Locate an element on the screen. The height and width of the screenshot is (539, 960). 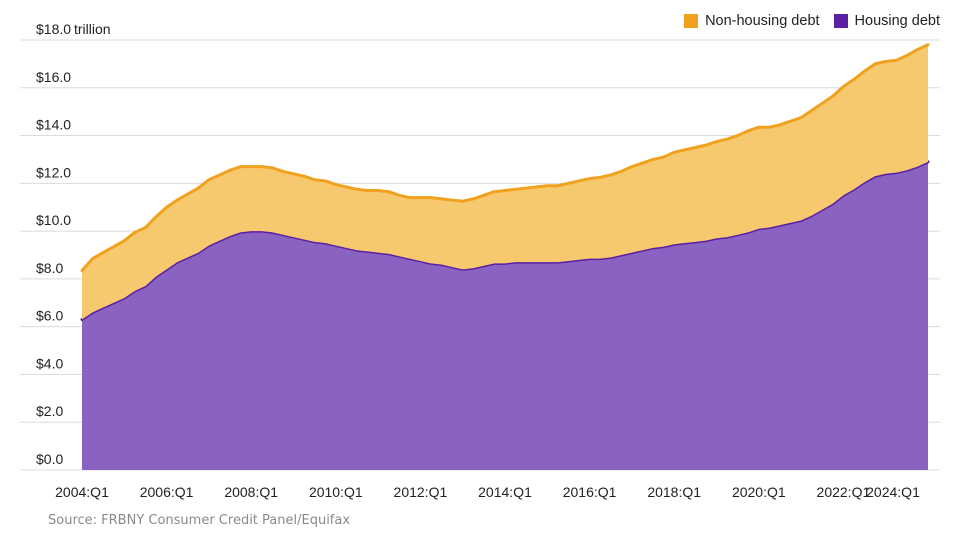
y-tick-label: $12.0 is located at coordinates (53, 172).